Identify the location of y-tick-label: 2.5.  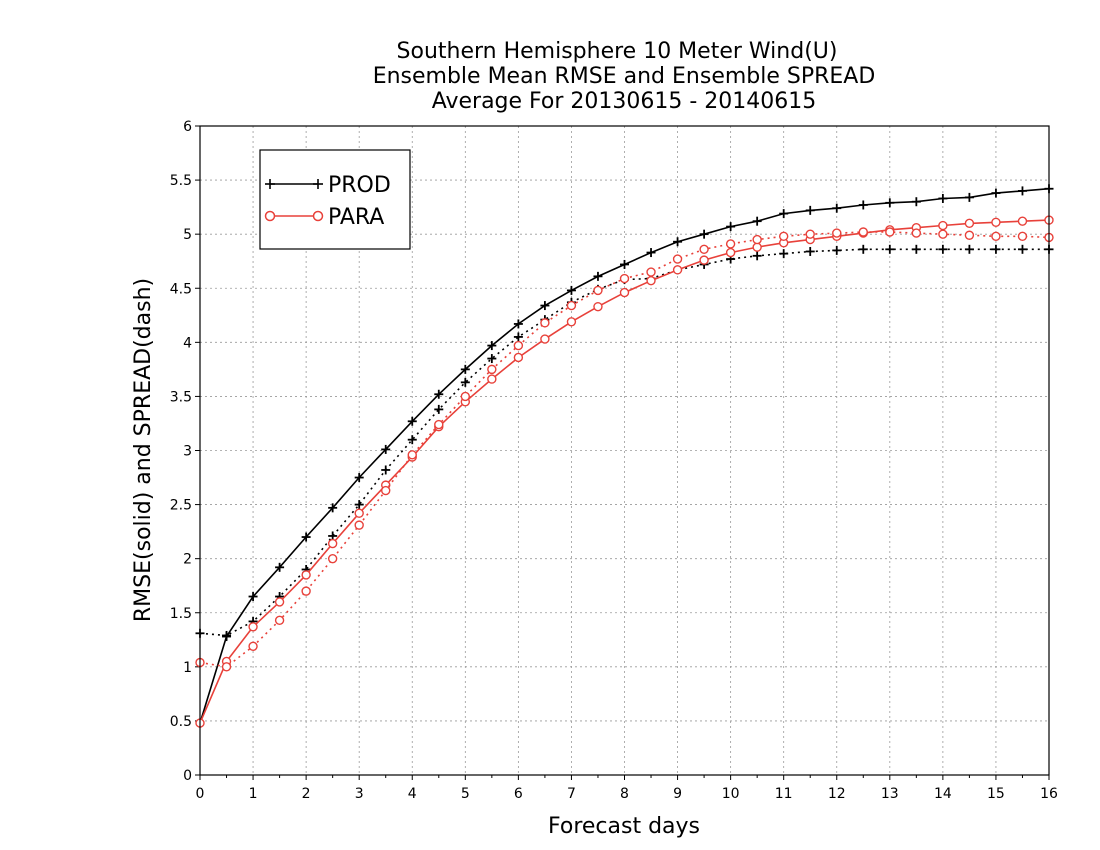
(181, 506).